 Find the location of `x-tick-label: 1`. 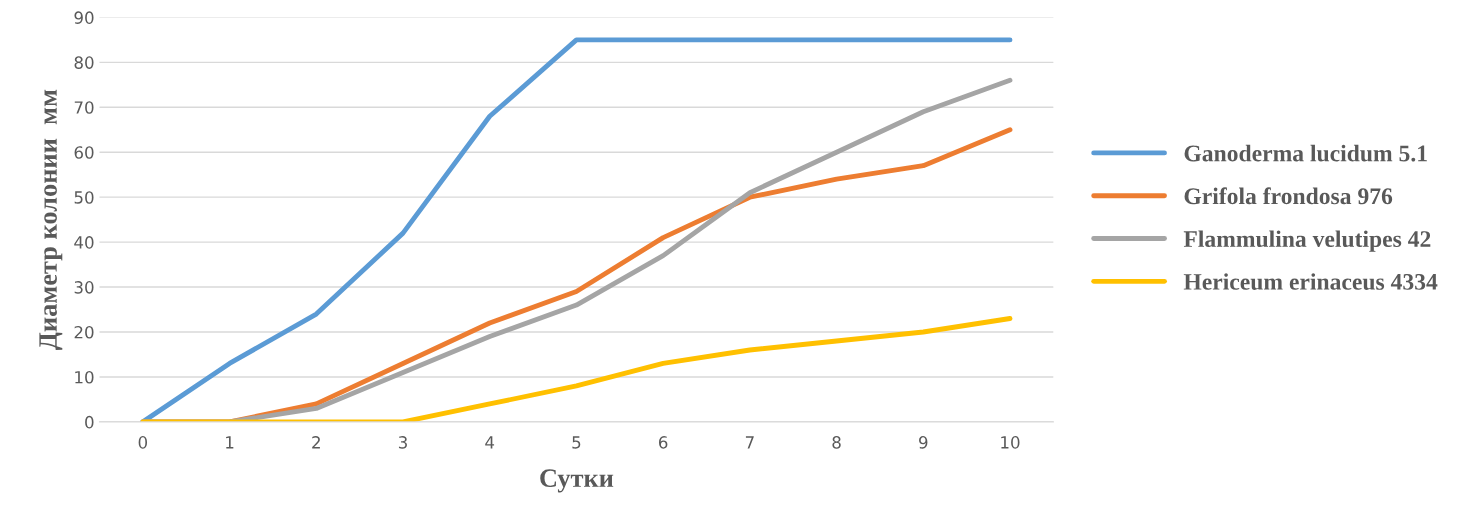

x-tick-label: 1 is located at coordinates (230, 442).